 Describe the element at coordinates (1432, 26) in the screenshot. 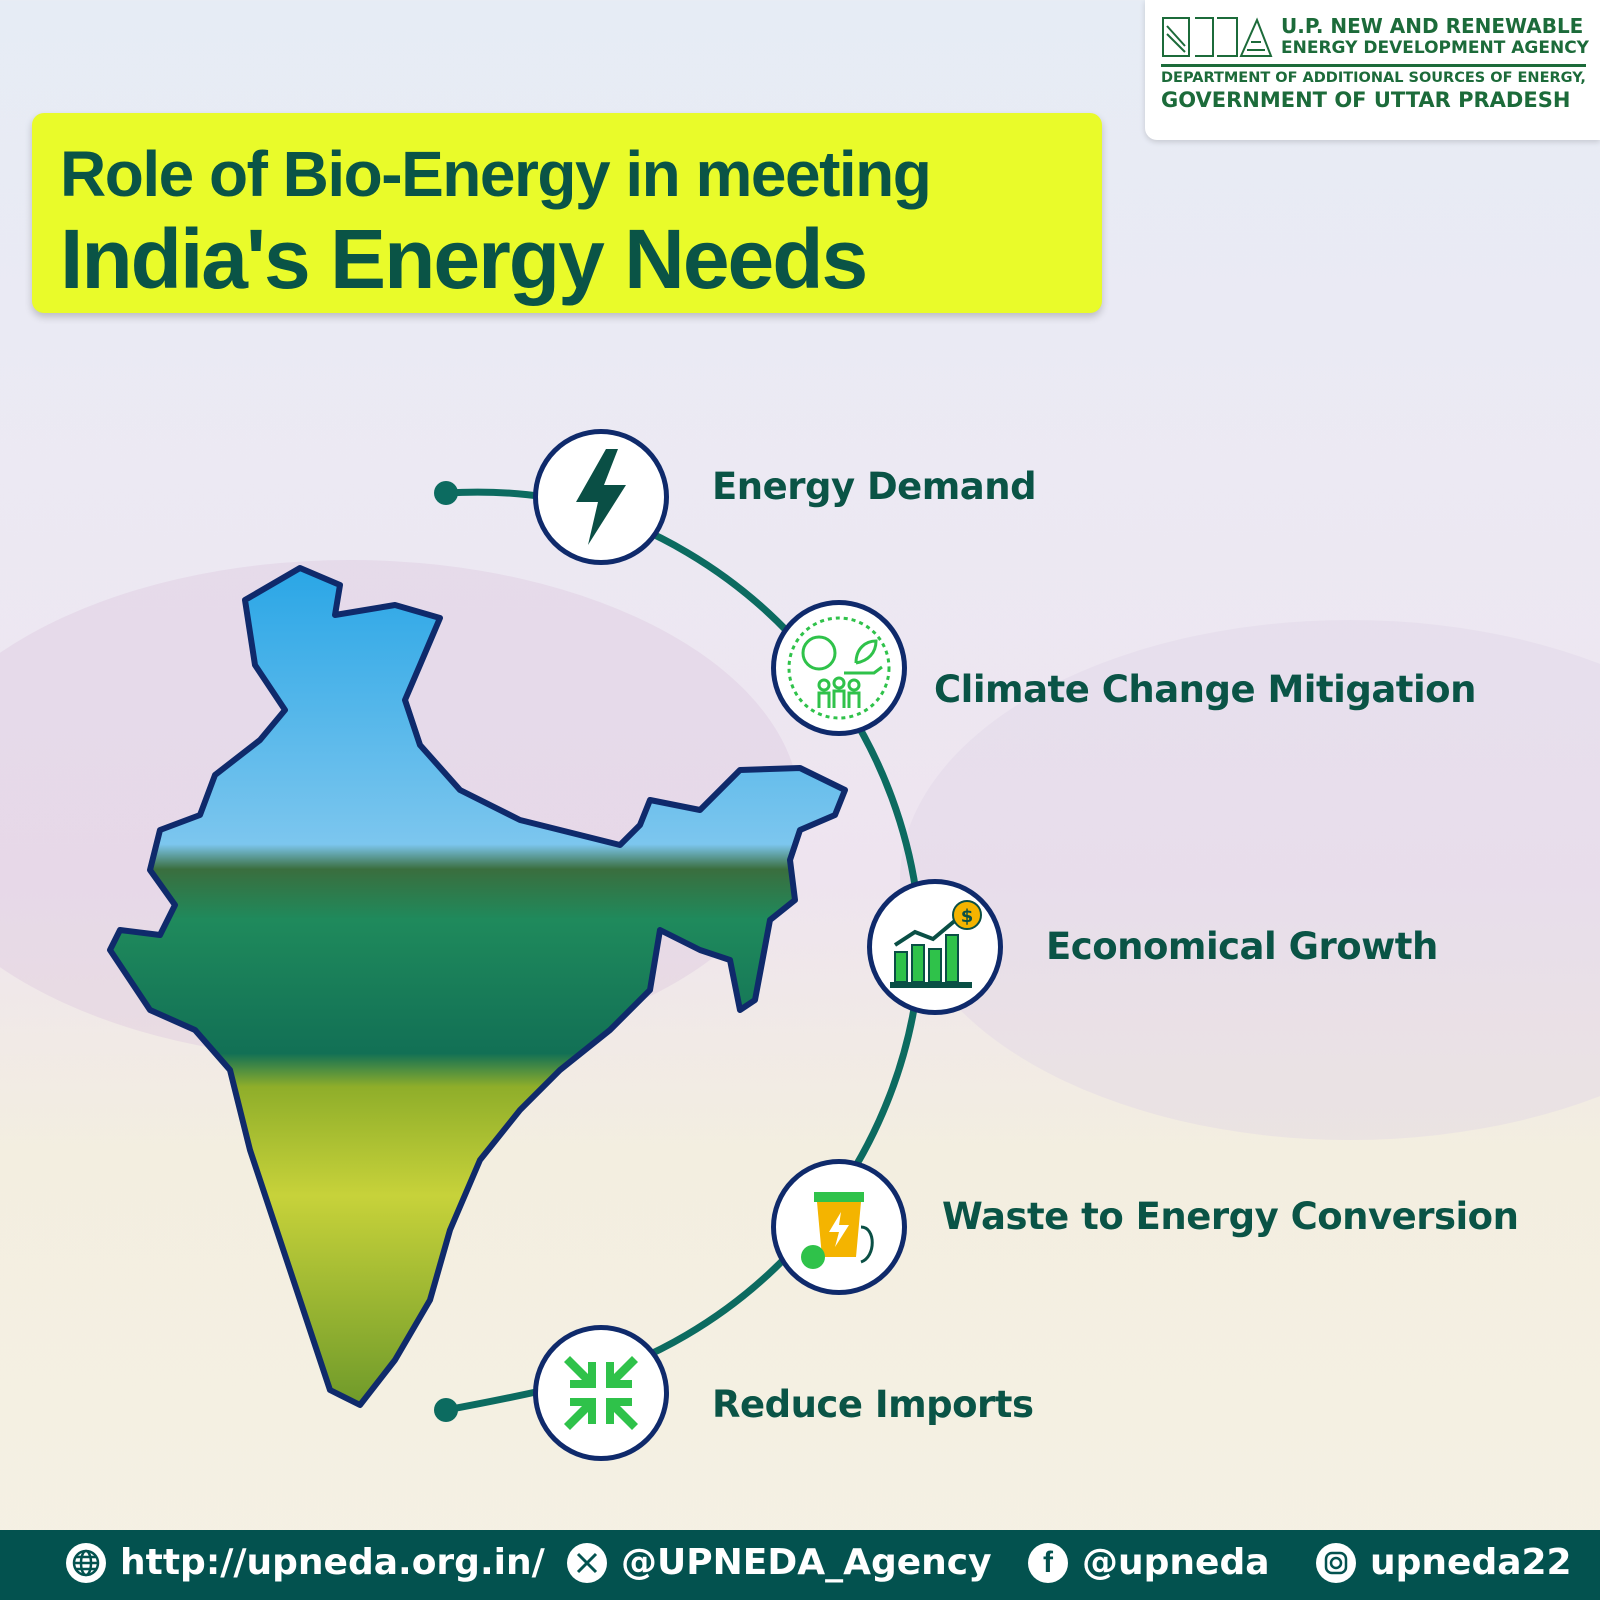

I see `agency-name-line1: U.P. NEW AND RENEWABLE` at that location.